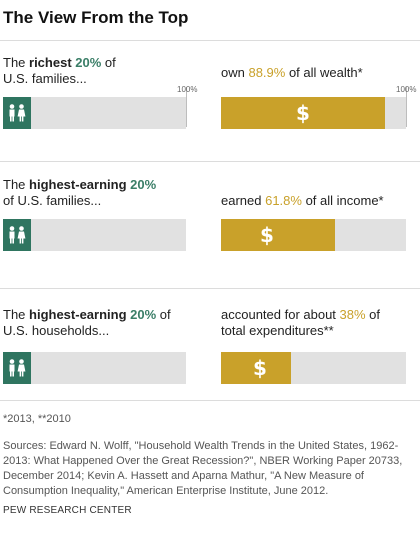 The height and width of the screenshot is (539, 420). Describe the element at coordinates (187, 89) in the screenshot. I see `tick-label-100-left: 100%` at that location.